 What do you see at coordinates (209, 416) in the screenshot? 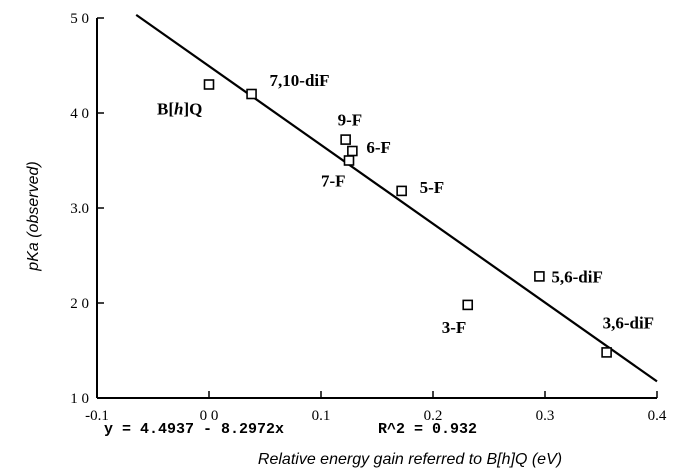
I see `x-tick-label: 0 0` at bounding box center [209, 416].